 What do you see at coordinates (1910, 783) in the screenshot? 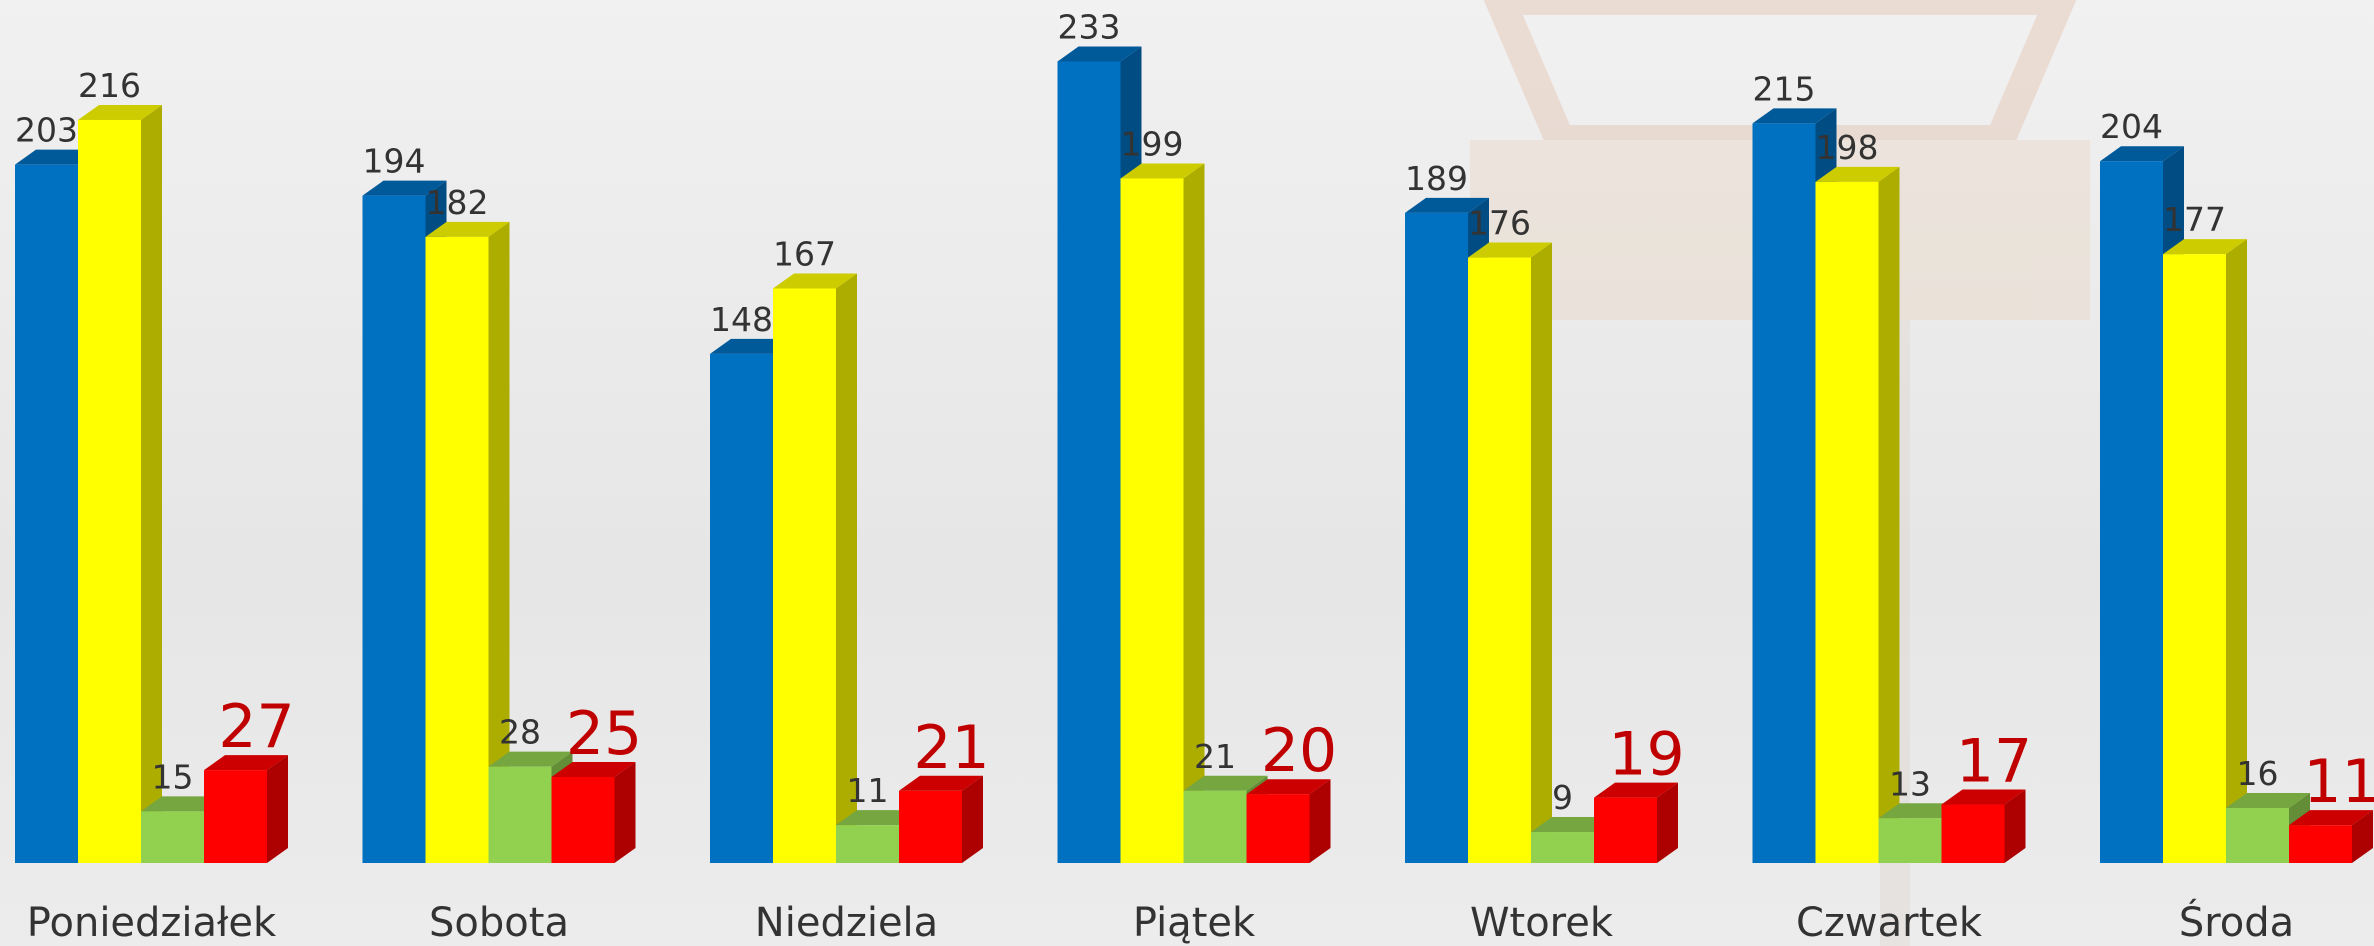
I see `data-label: 13` at bounding box center [1910, 783].